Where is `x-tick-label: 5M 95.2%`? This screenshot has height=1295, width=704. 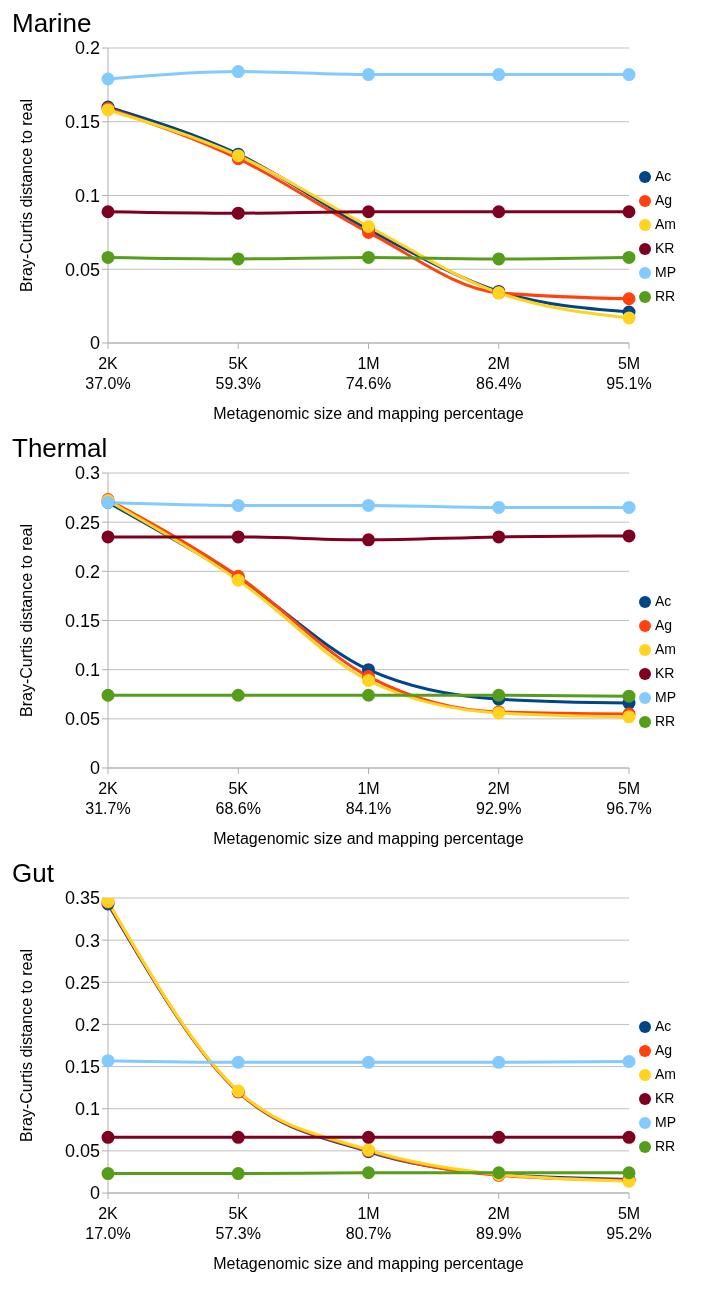 x-tick-label: 5M 95.2% is located at coordinates (629, 1223).